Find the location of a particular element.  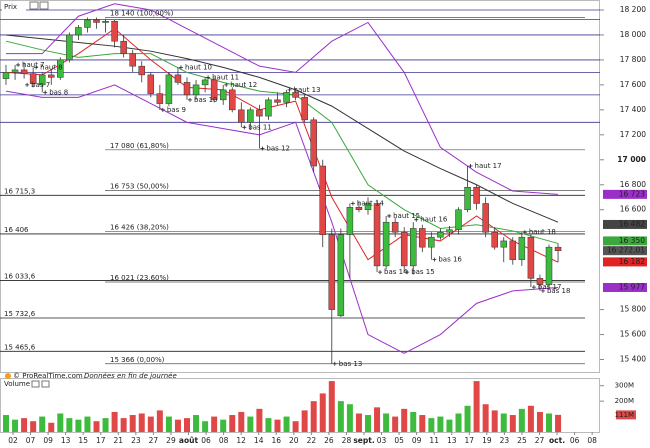

annotation-label: haut 8 is located at coordinates (51, 67).